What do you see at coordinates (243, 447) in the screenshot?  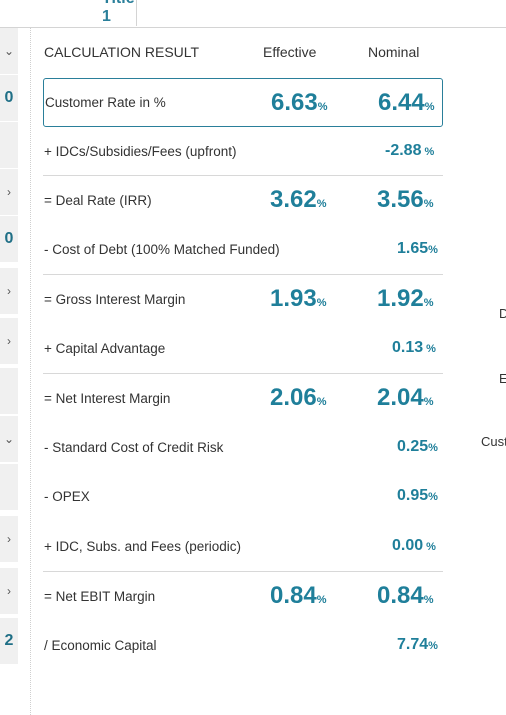 I see `result-row: - Standard Cost of Credit Risk 0.25%` at bounding box center [243, 447].